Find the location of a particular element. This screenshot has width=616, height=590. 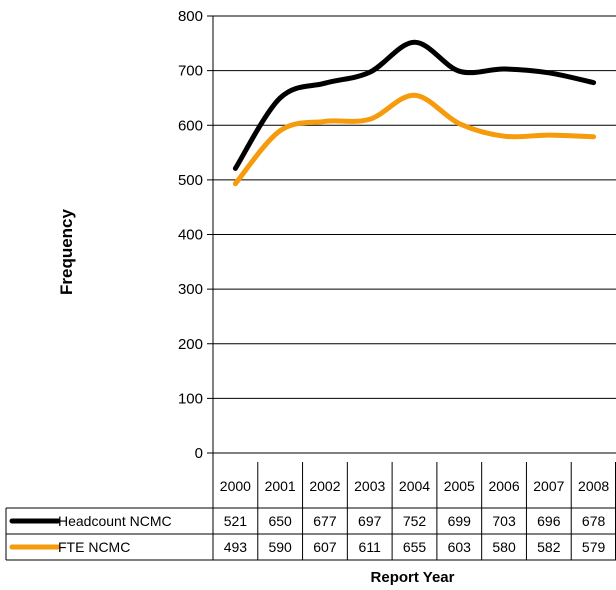

table-value-cell: 603 is located at coordinates (460, 547).